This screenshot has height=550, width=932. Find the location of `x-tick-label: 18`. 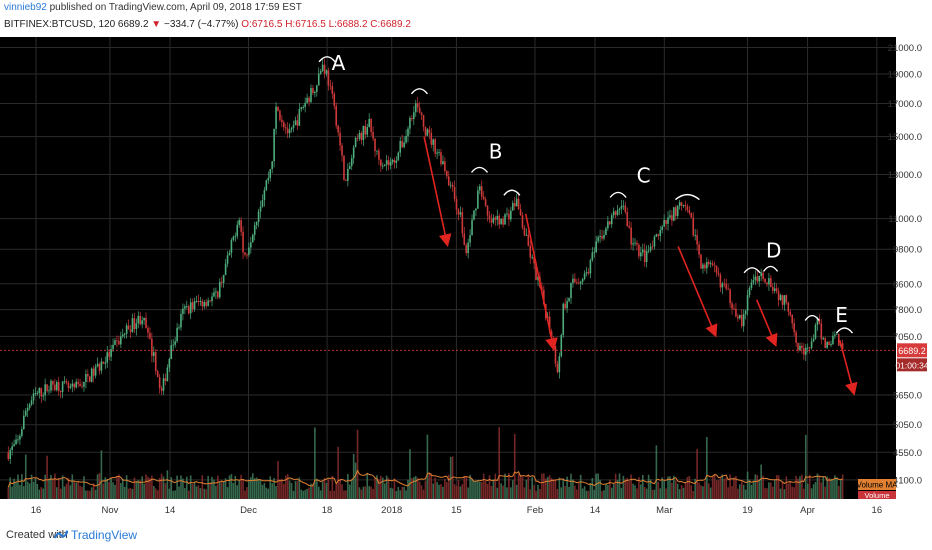

x-tick-label: 18 is located at coordinates (327, 510).